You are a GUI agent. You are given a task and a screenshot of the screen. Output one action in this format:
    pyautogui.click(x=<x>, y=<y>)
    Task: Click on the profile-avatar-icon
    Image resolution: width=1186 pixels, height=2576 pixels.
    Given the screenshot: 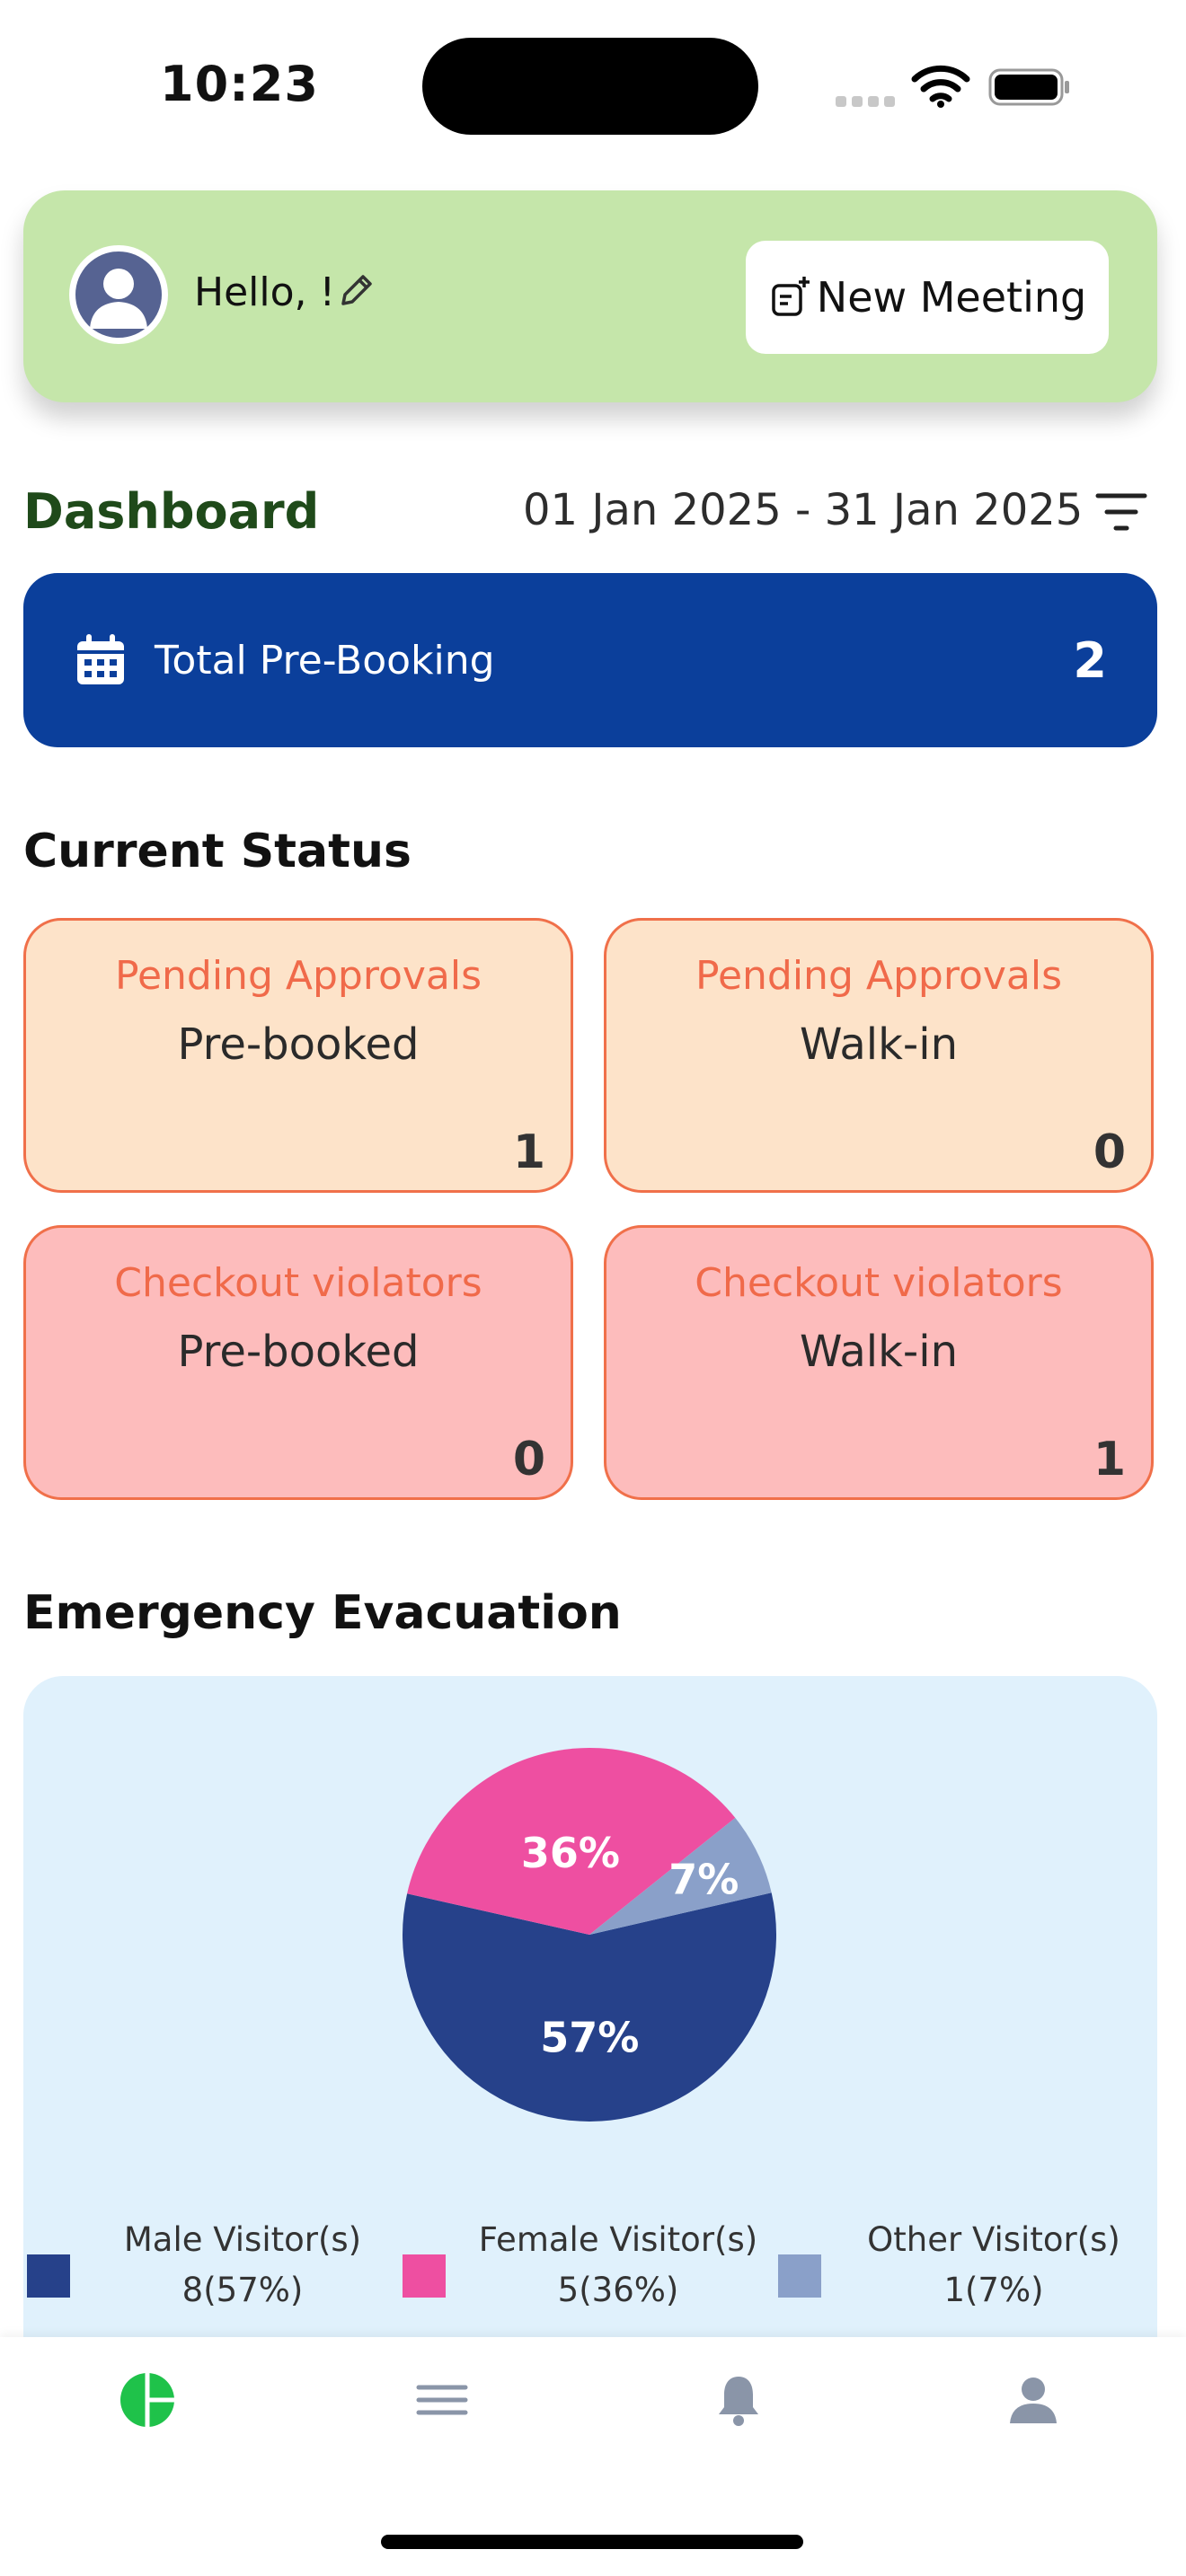 What is the action you would take?
    pyautogui.click(x=118, y=294)
    